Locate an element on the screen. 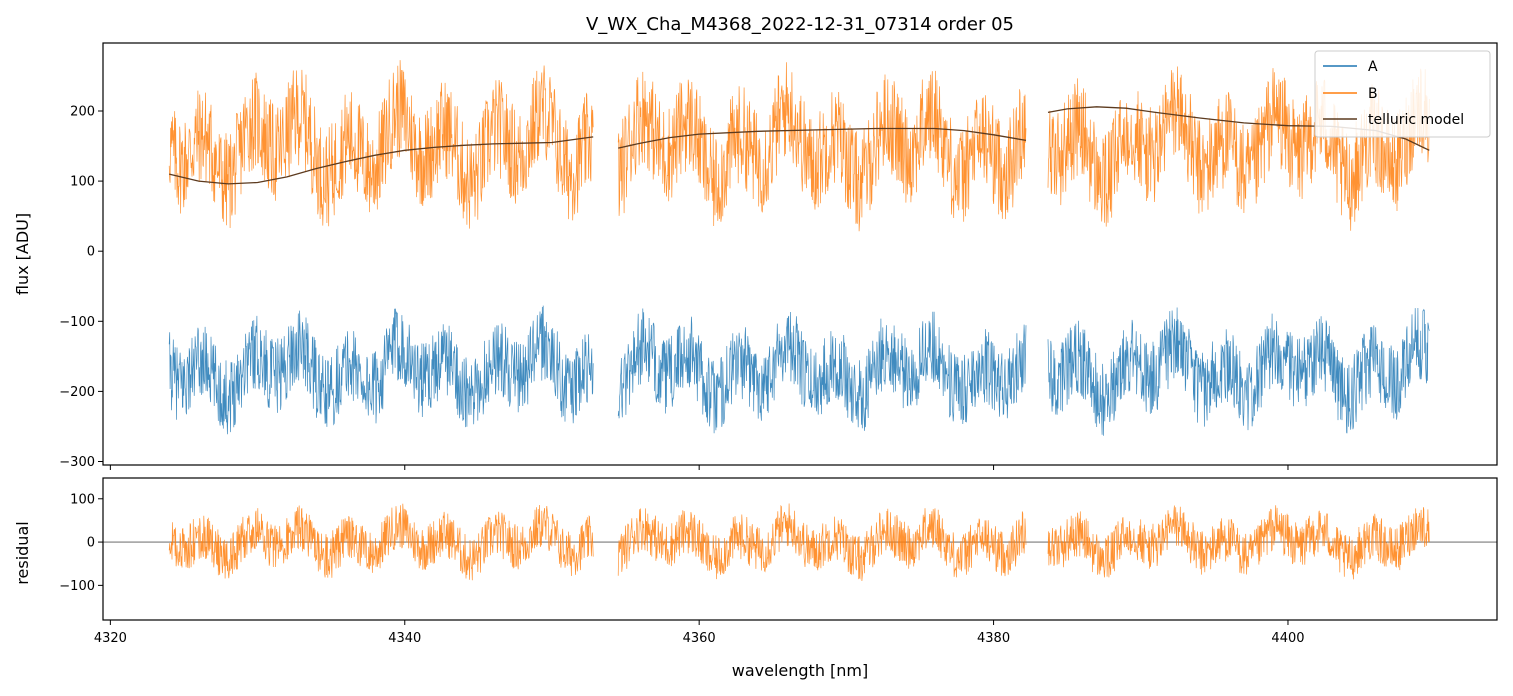 This screenshot has width=1513, height=696. x-tick-label: 4380 is located at coordinates (993, 638).